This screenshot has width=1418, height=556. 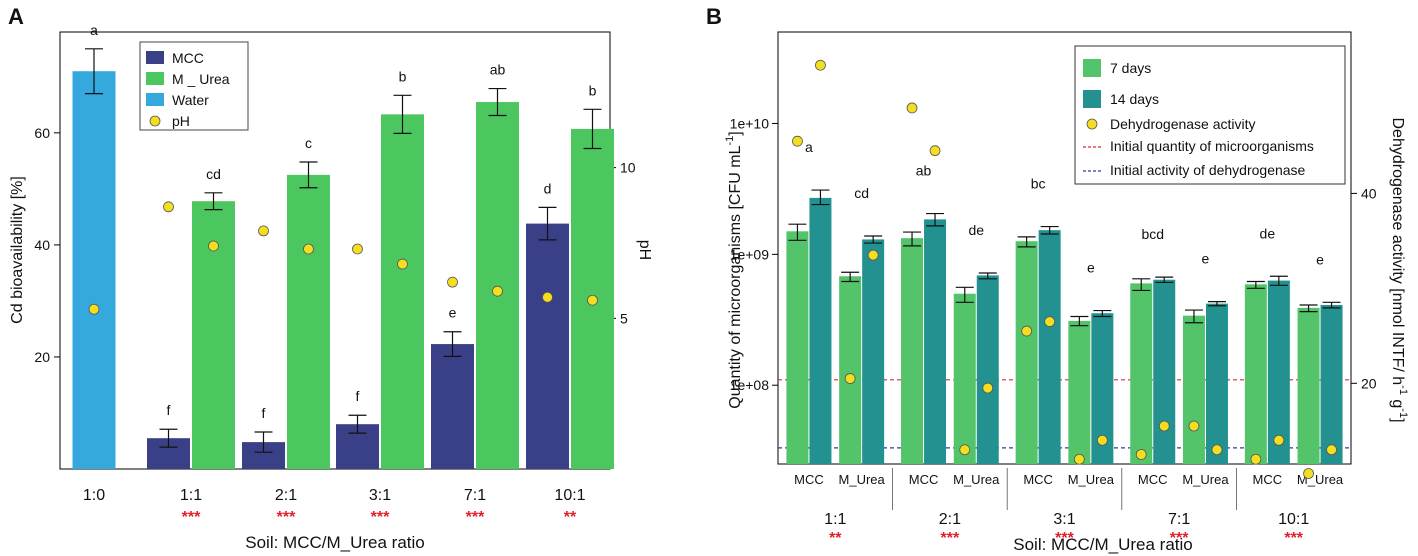 I want to click on y-tick-label-b: 1e+10, so click(x=750, y=123).